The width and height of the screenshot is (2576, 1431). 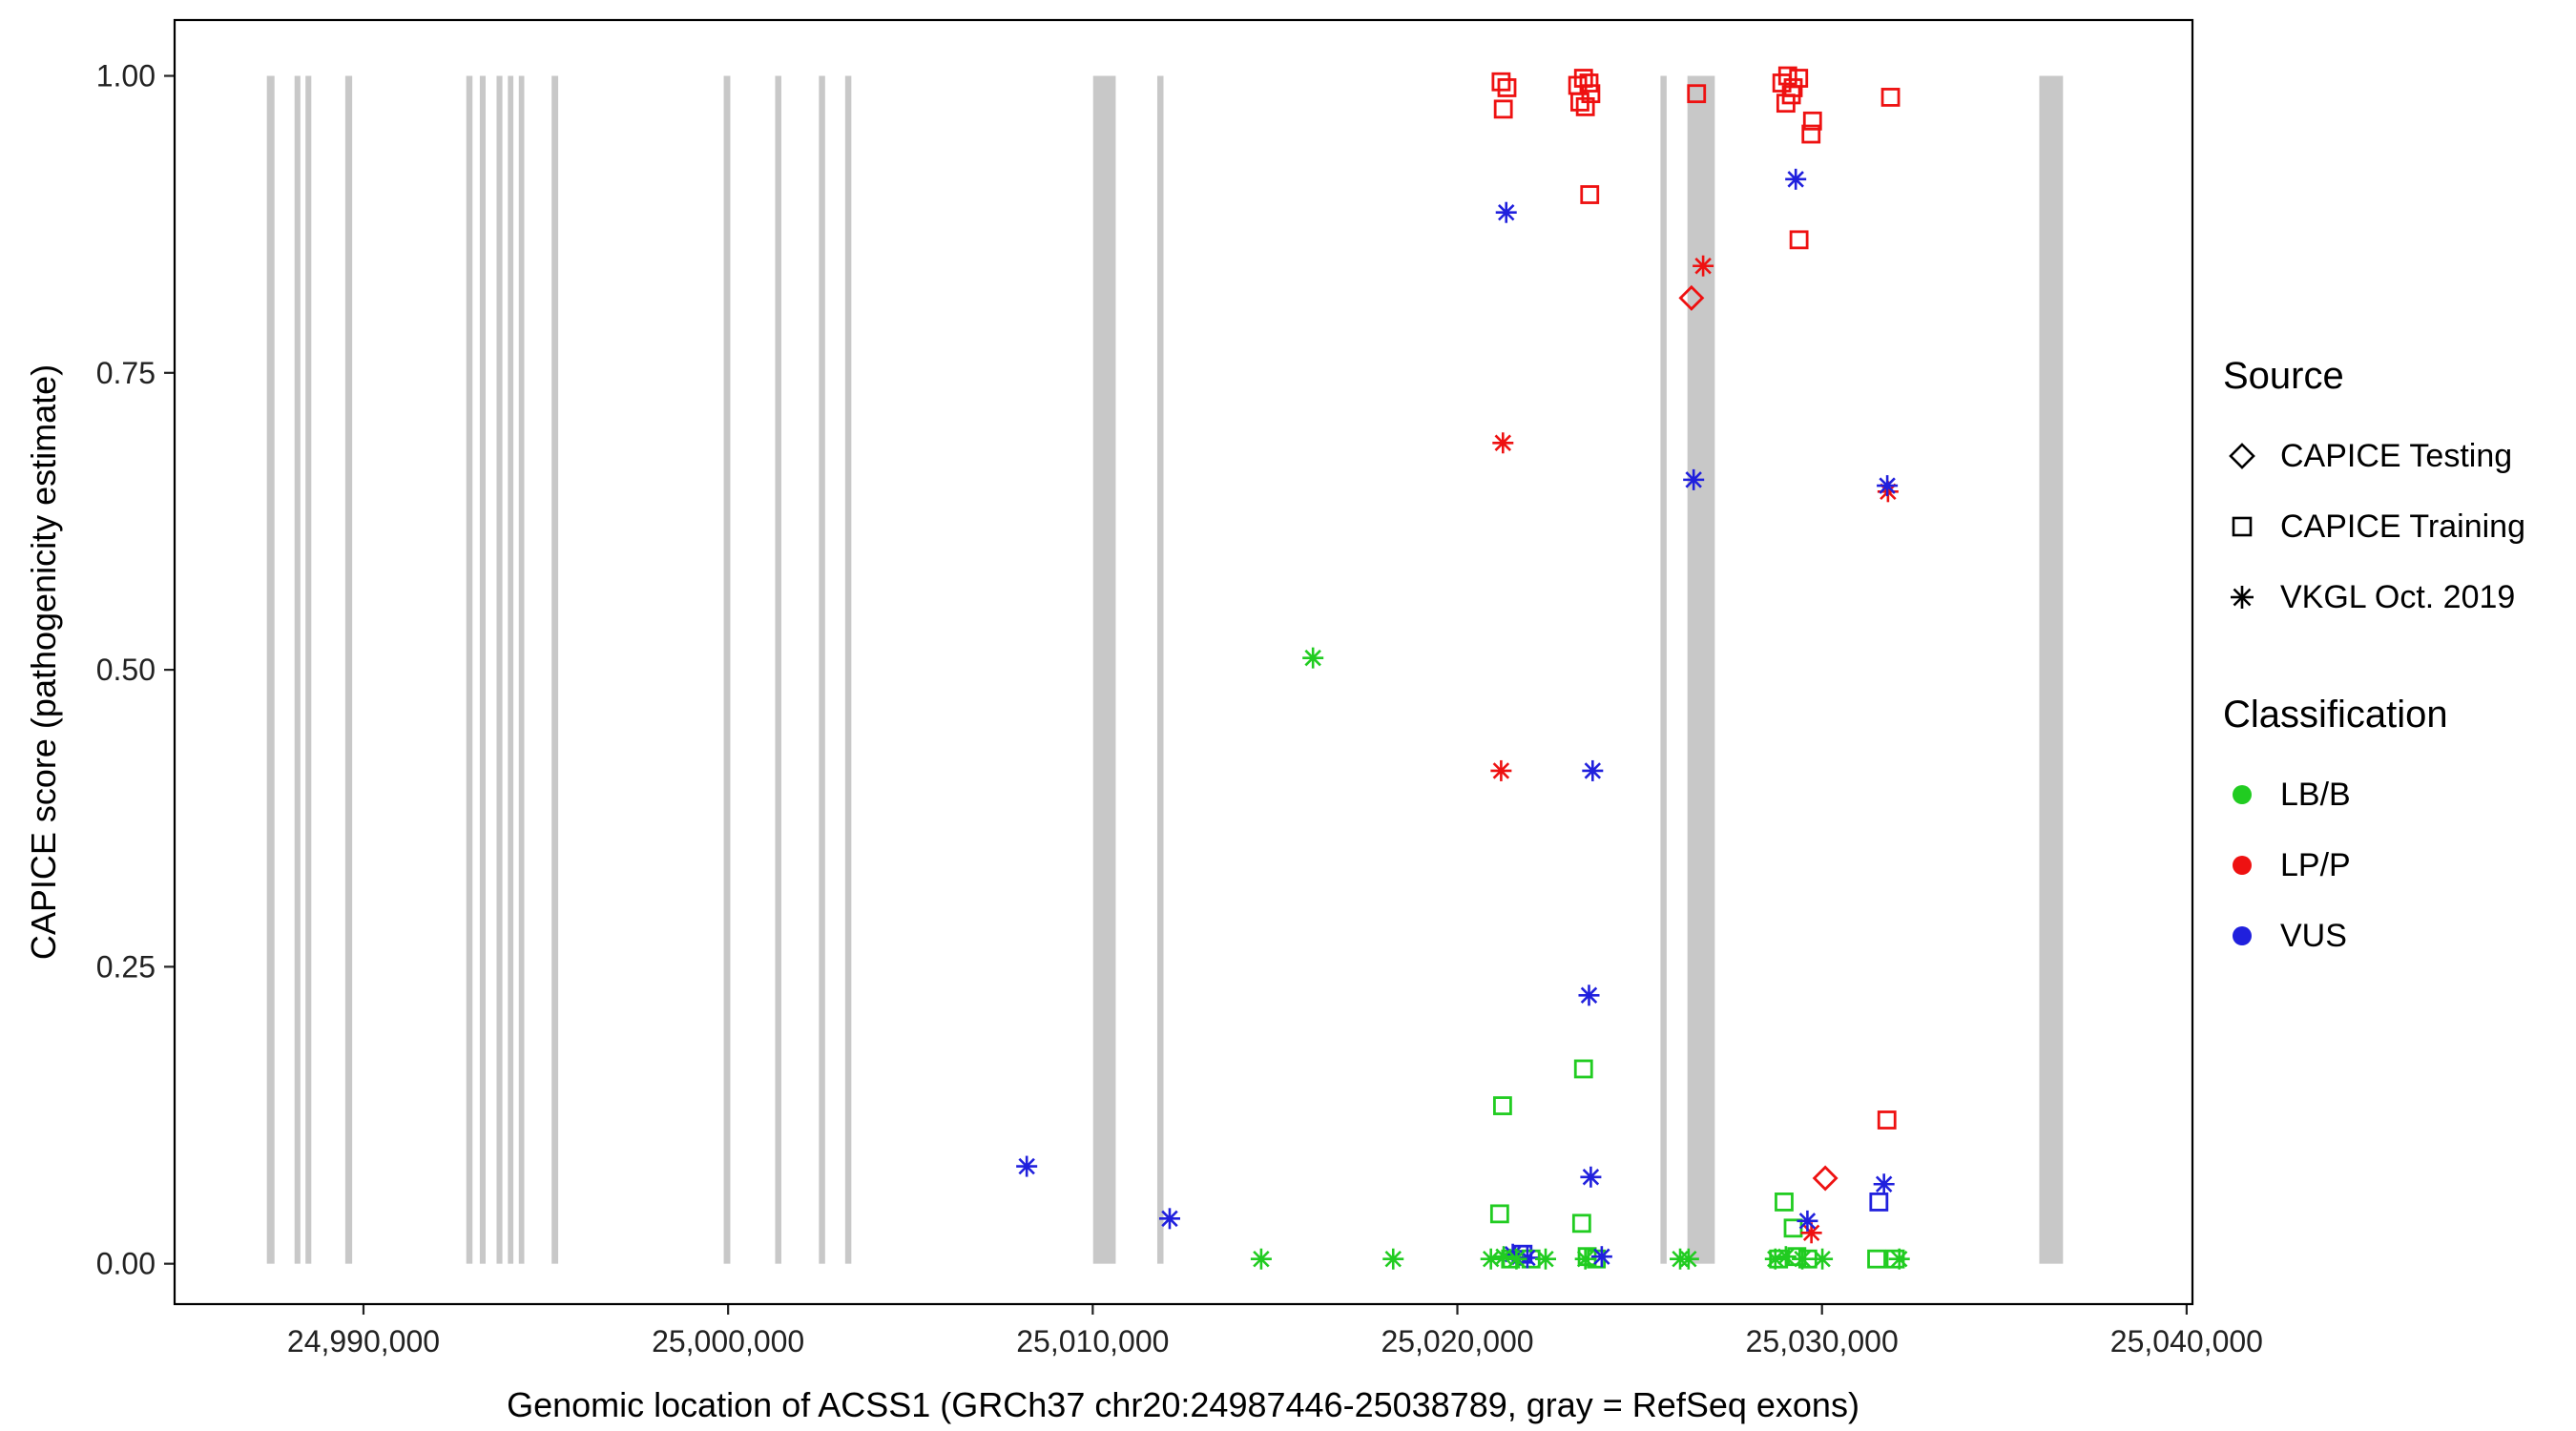 I want to click on legend-item-lbb: LB/B, so click(x=2374, y=795).